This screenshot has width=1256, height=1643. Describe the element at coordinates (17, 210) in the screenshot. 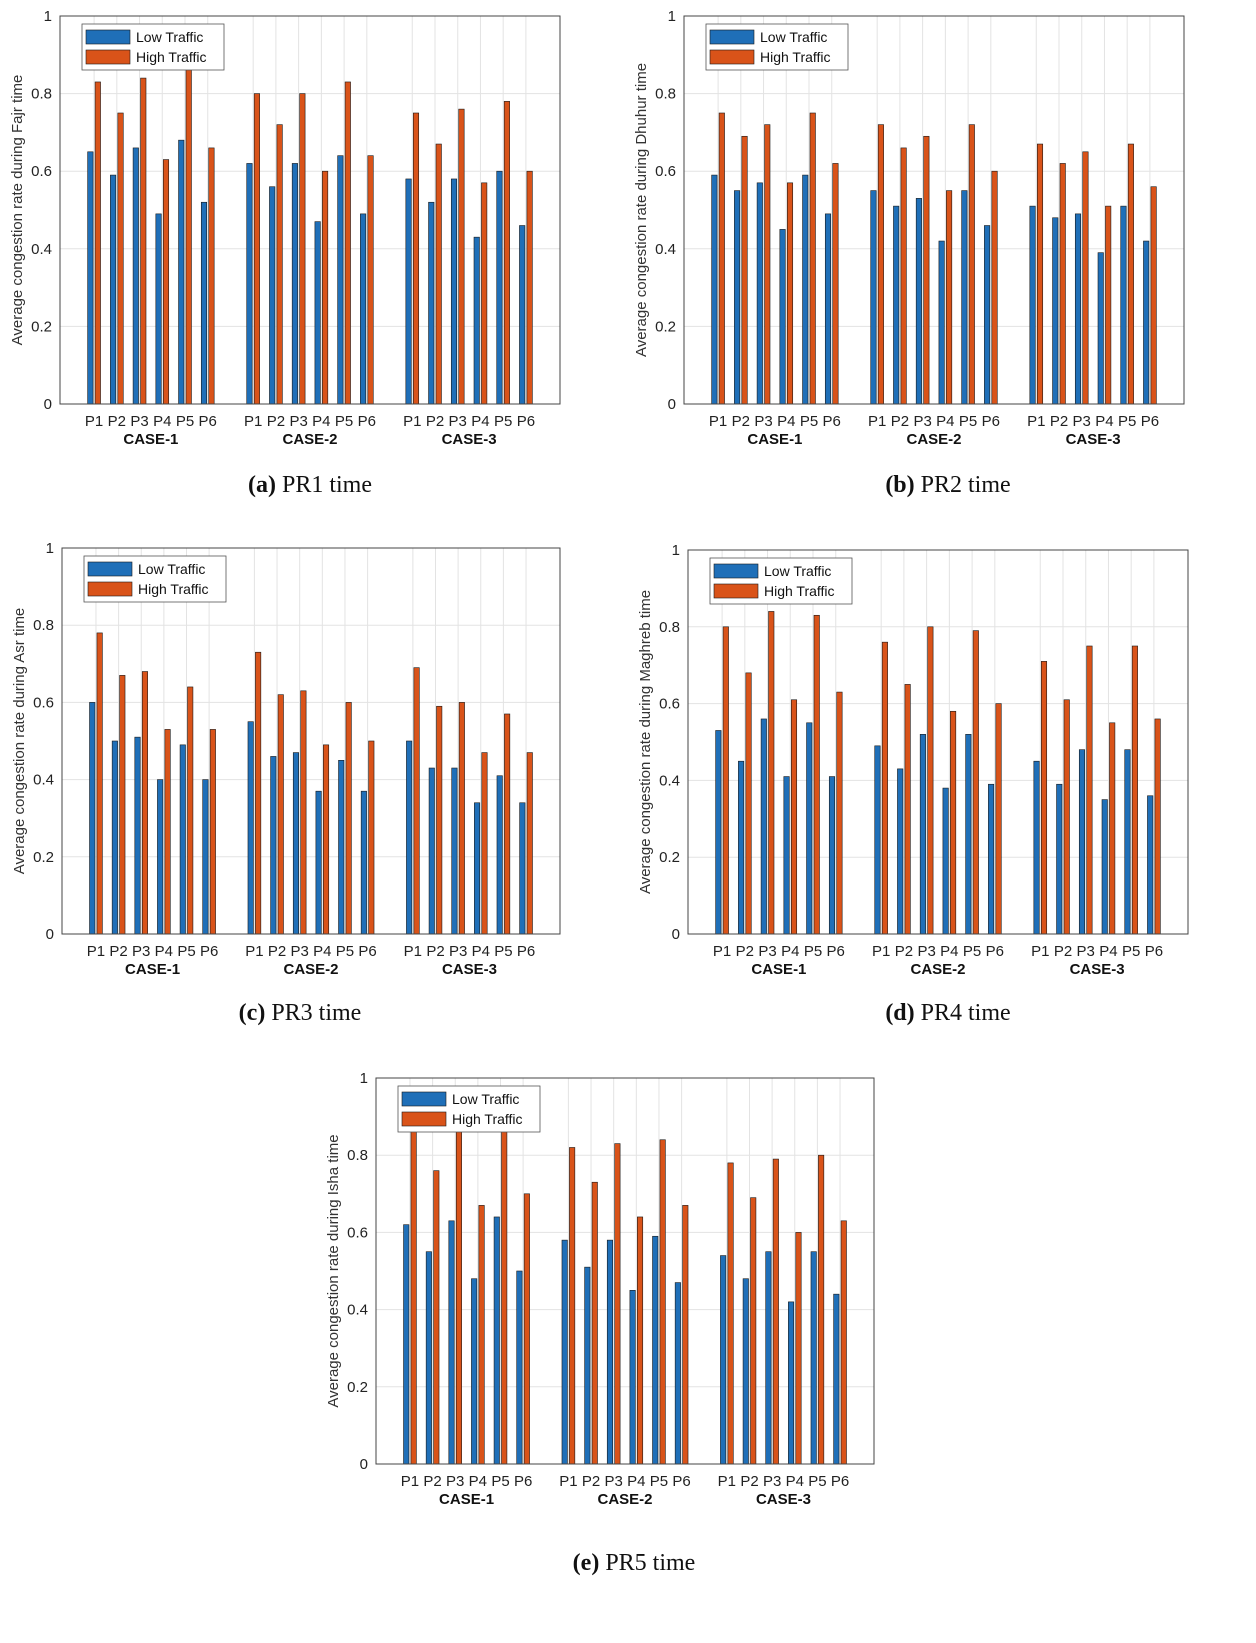

I see `y-axis-label: Average congestion rate during Fajr time` at that location.